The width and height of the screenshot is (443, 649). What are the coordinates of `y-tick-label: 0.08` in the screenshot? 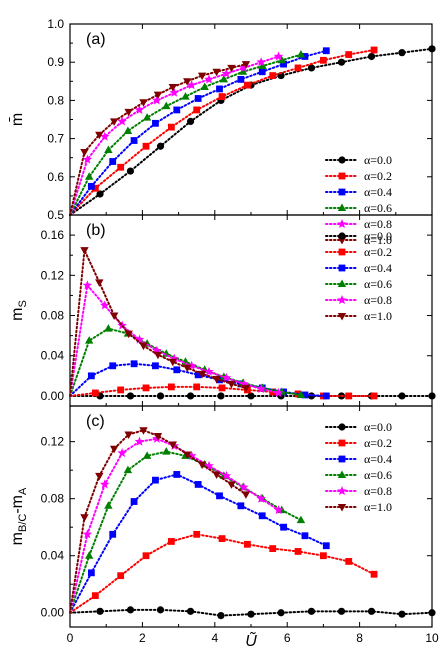 It's located at (53, 316).